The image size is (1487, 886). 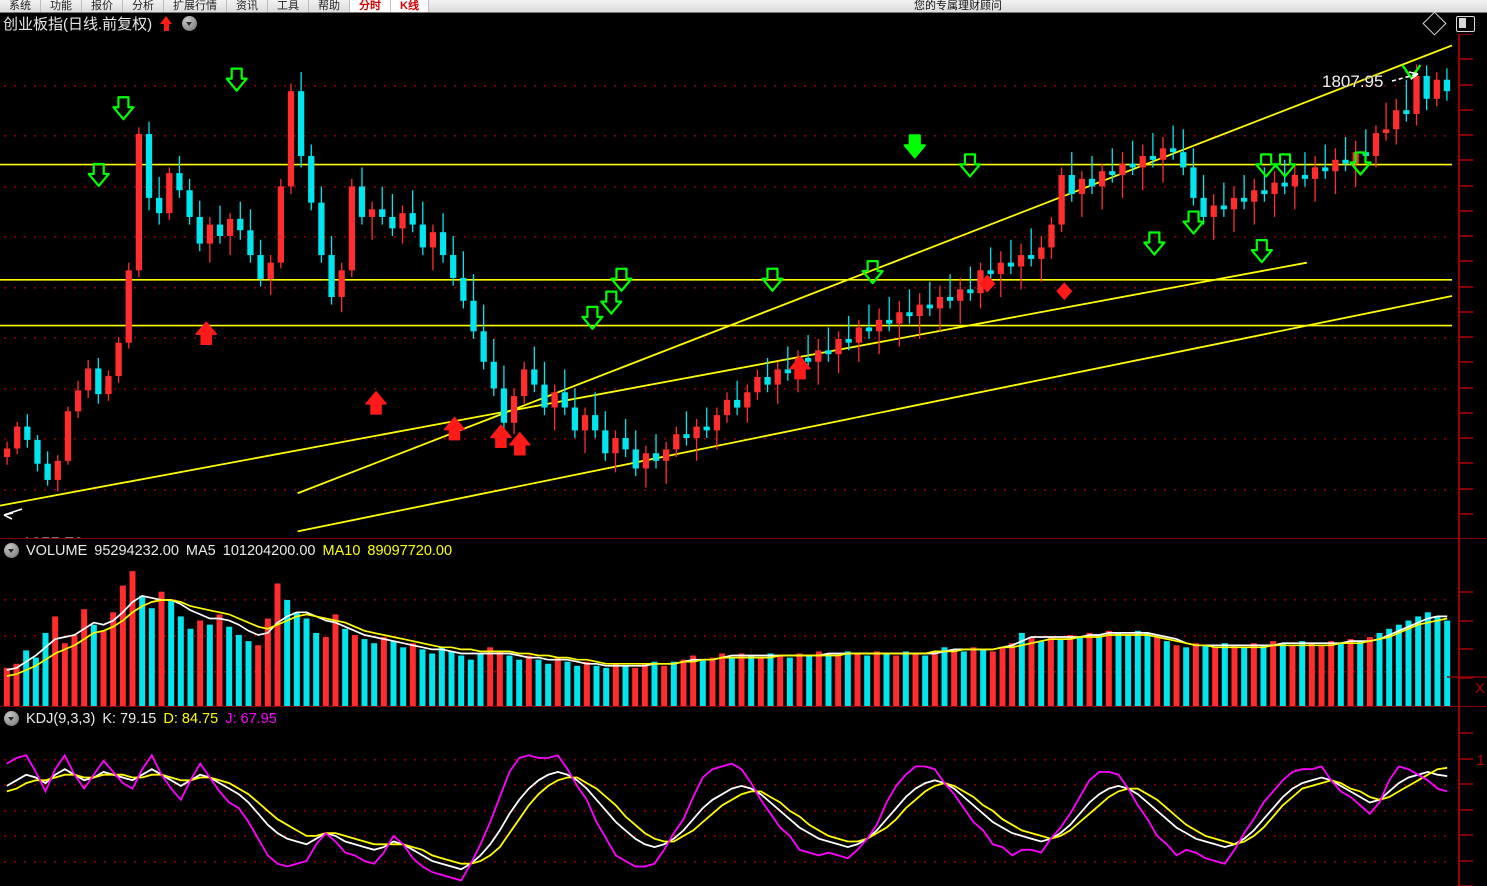 I want to click on tab-kline: K线, so click(x=410, y=6).